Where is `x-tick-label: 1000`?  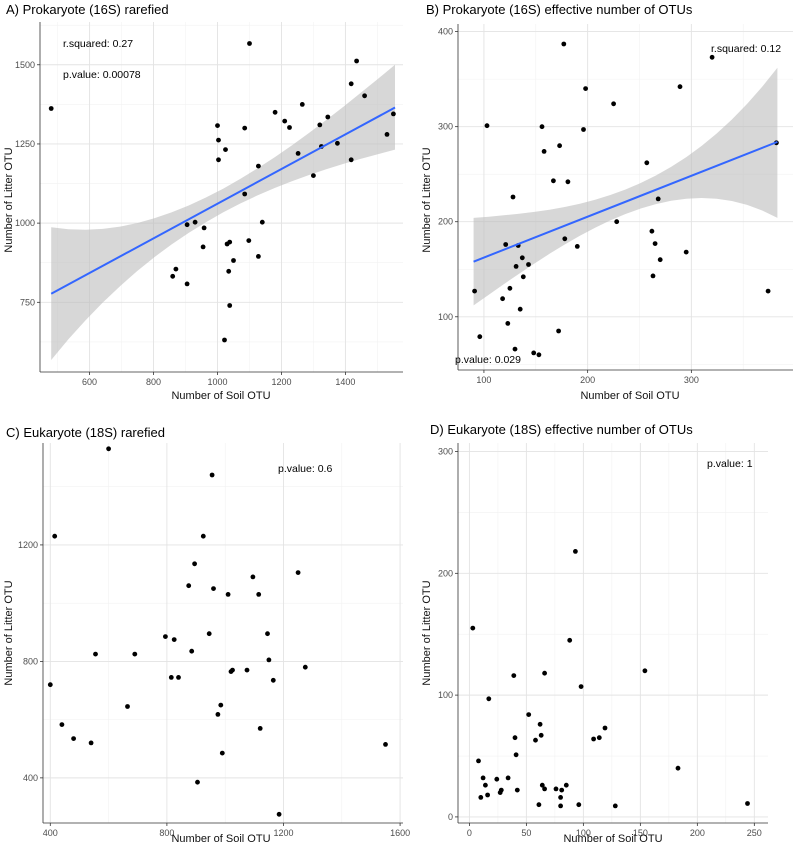 x-tick-label: 1000 is located at coordinates (217, 382).